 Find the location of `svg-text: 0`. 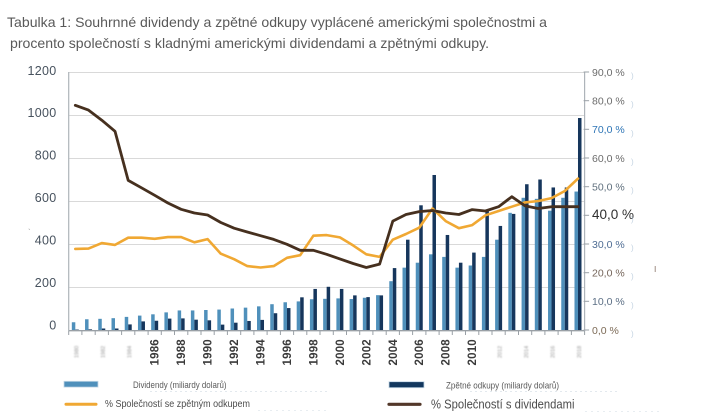

svg-text: 0 is located at coordinates (52, 325).